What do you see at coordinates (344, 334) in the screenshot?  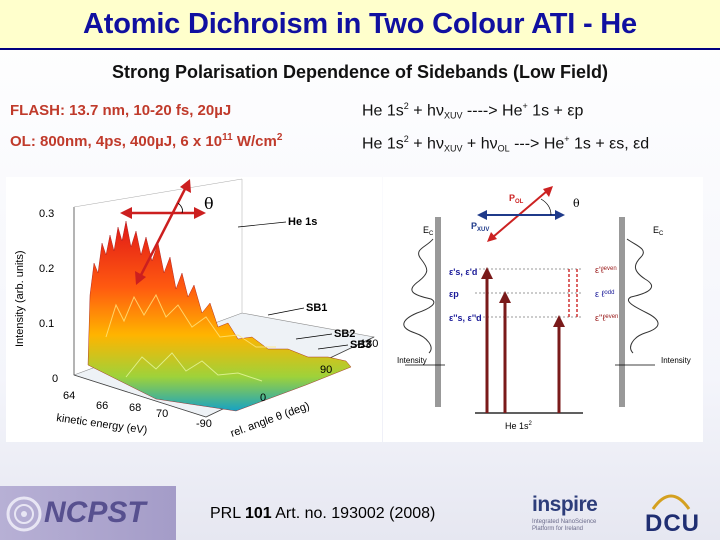 I see `peak-sb2: SB2` at bounding box center [344, 334].